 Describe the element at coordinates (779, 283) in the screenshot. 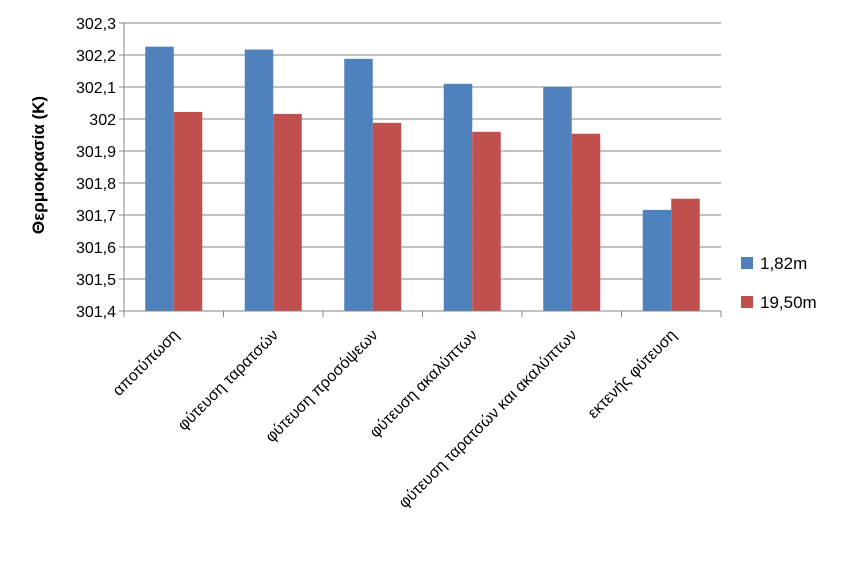

I see `legend: 1,82m 19,50m` at that location.